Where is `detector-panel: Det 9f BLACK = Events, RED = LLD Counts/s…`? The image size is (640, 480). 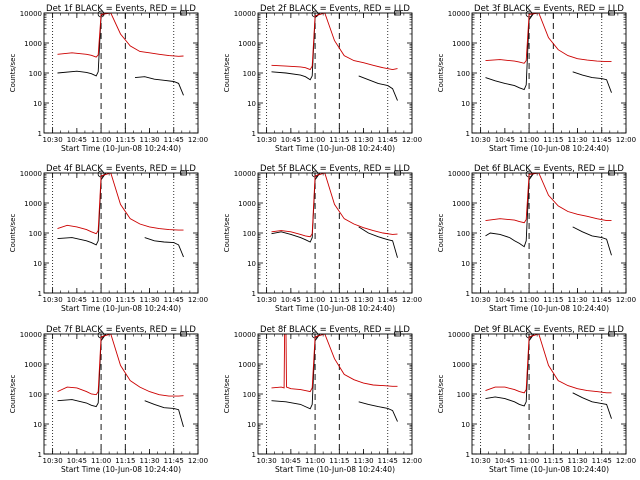
detector-panel: Det 9f BLACK = Events, RED = LLD Counts/s… is located at coordinates (536, 399).